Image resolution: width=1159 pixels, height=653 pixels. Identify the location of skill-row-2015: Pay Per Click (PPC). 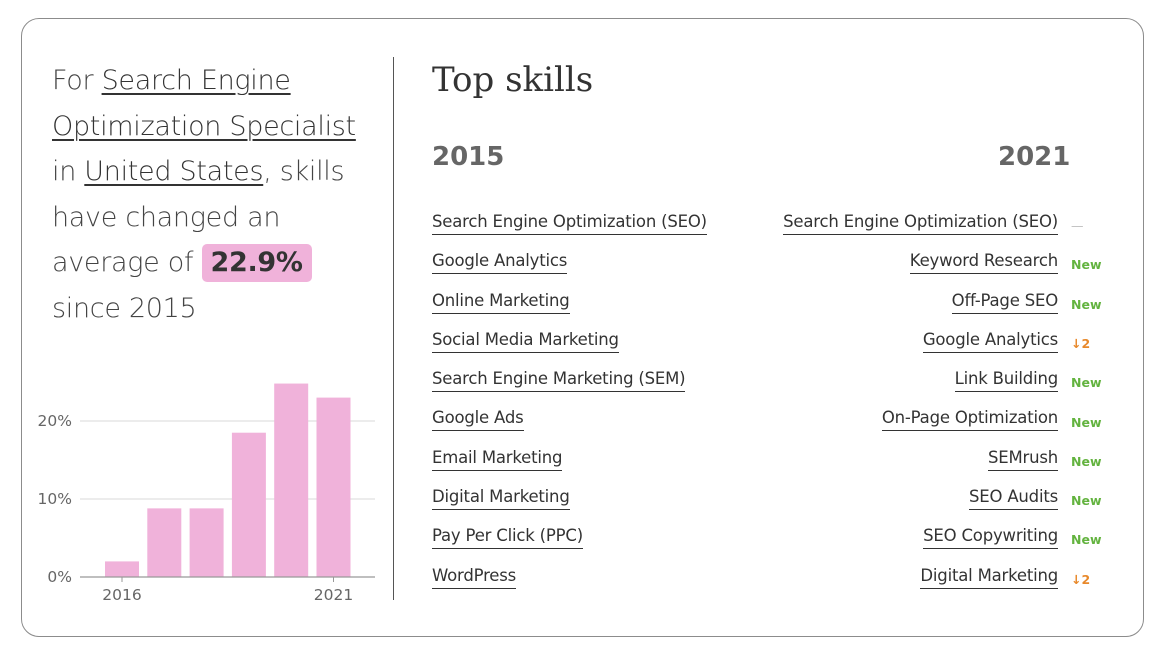
(569, 545).